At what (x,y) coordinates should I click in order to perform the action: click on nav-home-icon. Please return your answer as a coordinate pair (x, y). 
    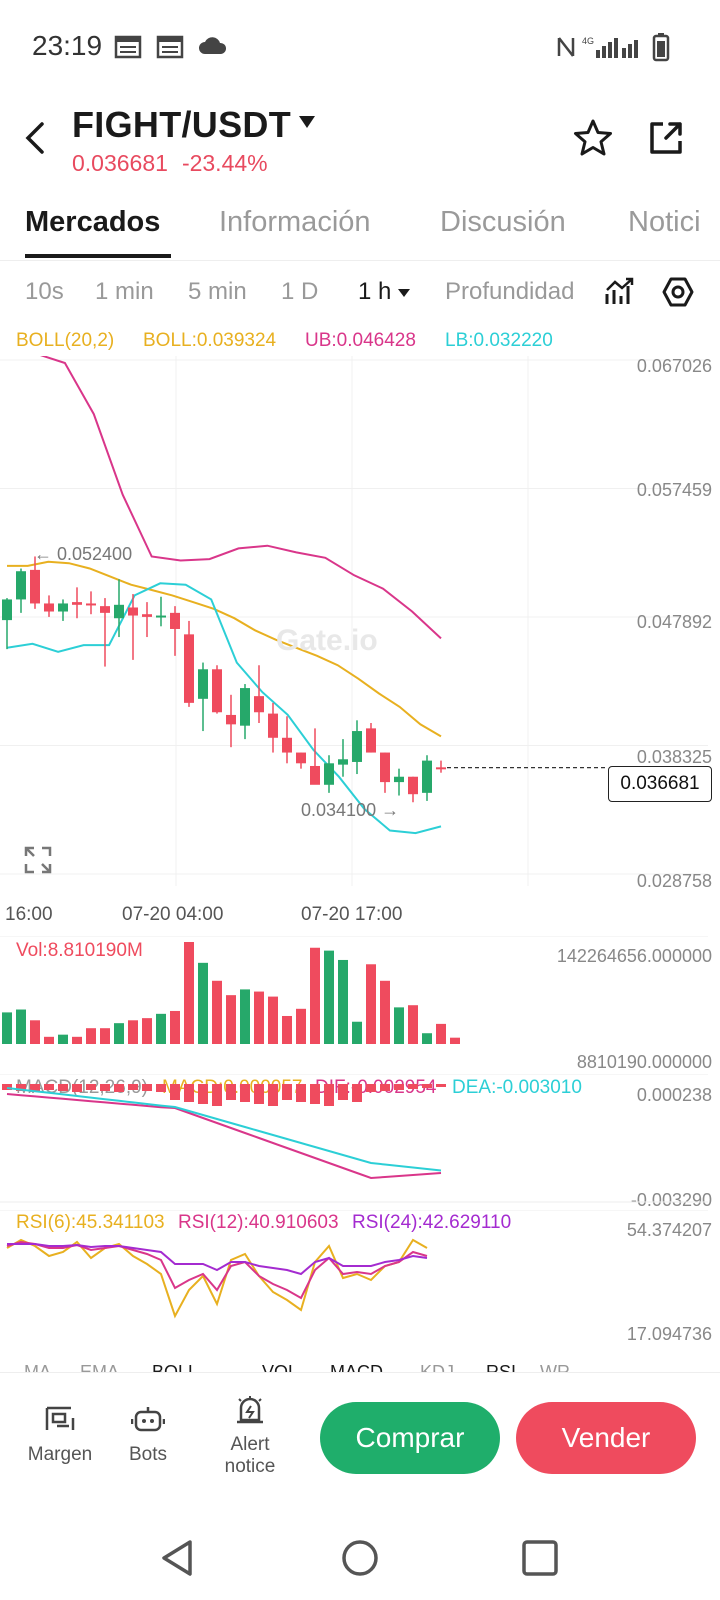
    Looking at the image, I should click on (360, 1558).